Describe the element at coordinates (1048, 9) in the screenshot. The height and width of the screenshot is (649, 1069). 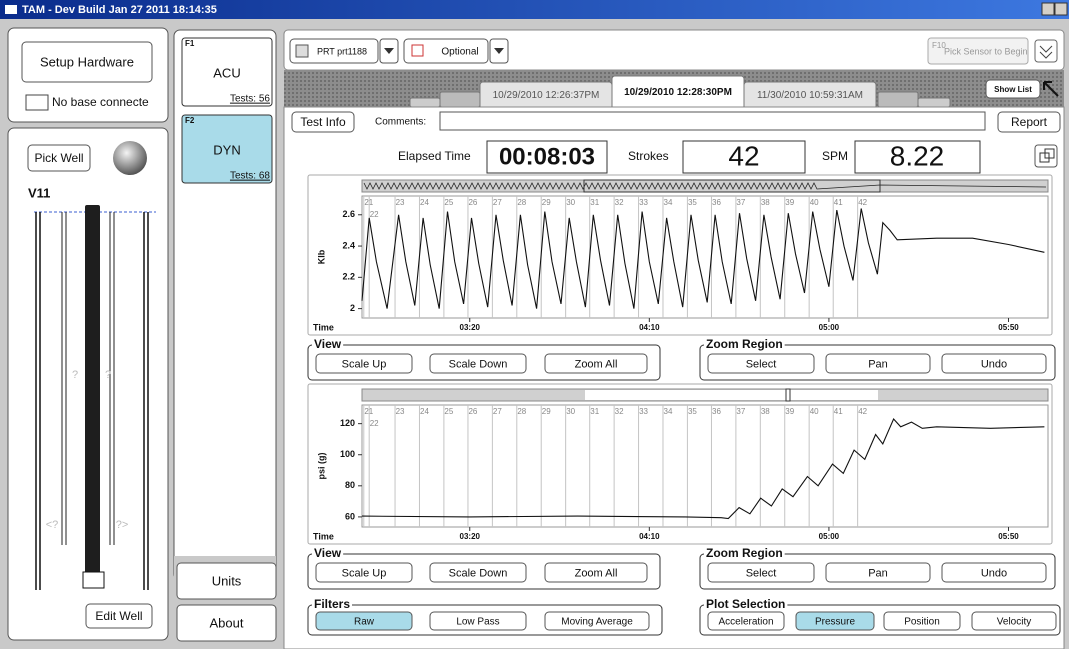
I see `minimize-button` at that location.